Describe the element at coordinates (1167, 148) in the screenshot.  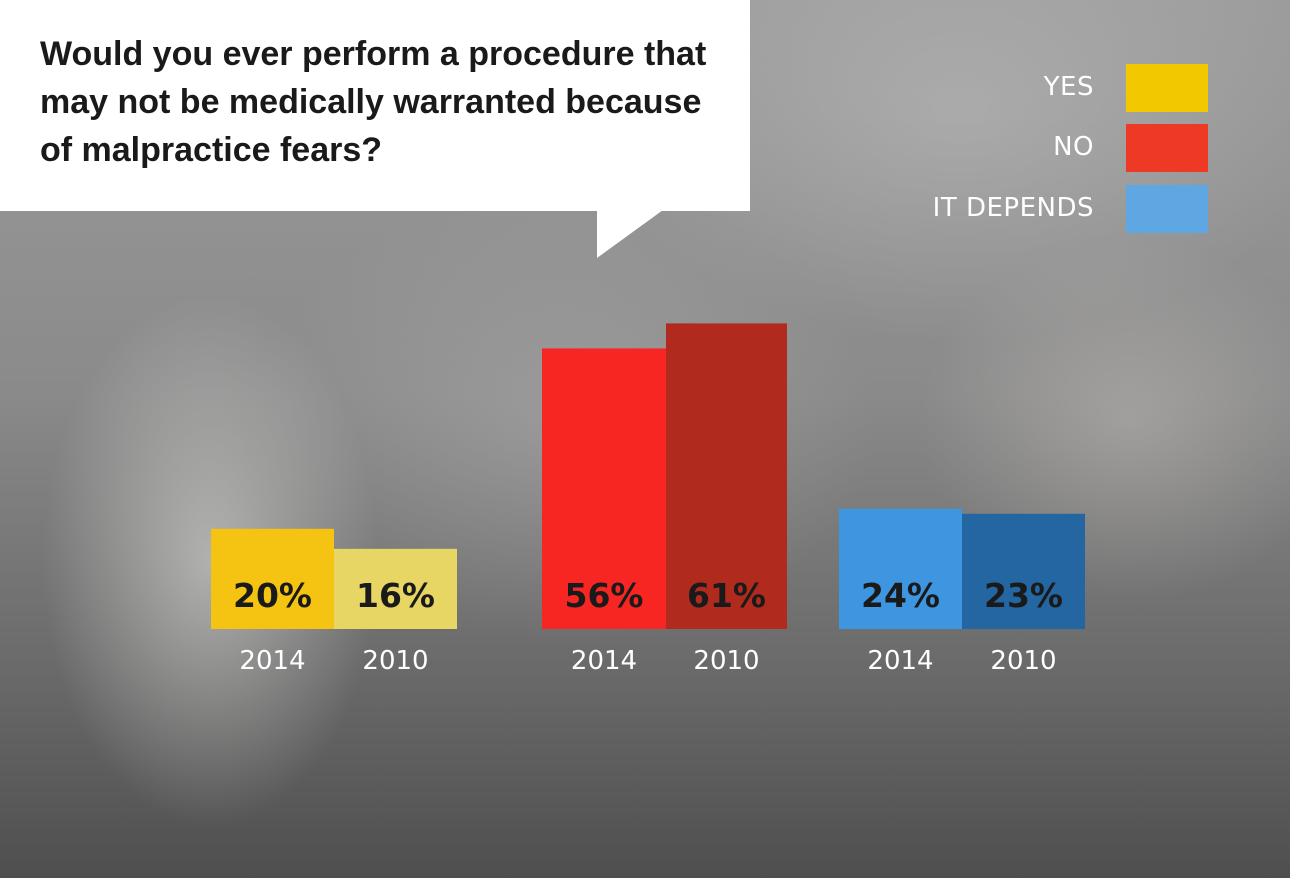
I see `legend-swatch-no` at that location.